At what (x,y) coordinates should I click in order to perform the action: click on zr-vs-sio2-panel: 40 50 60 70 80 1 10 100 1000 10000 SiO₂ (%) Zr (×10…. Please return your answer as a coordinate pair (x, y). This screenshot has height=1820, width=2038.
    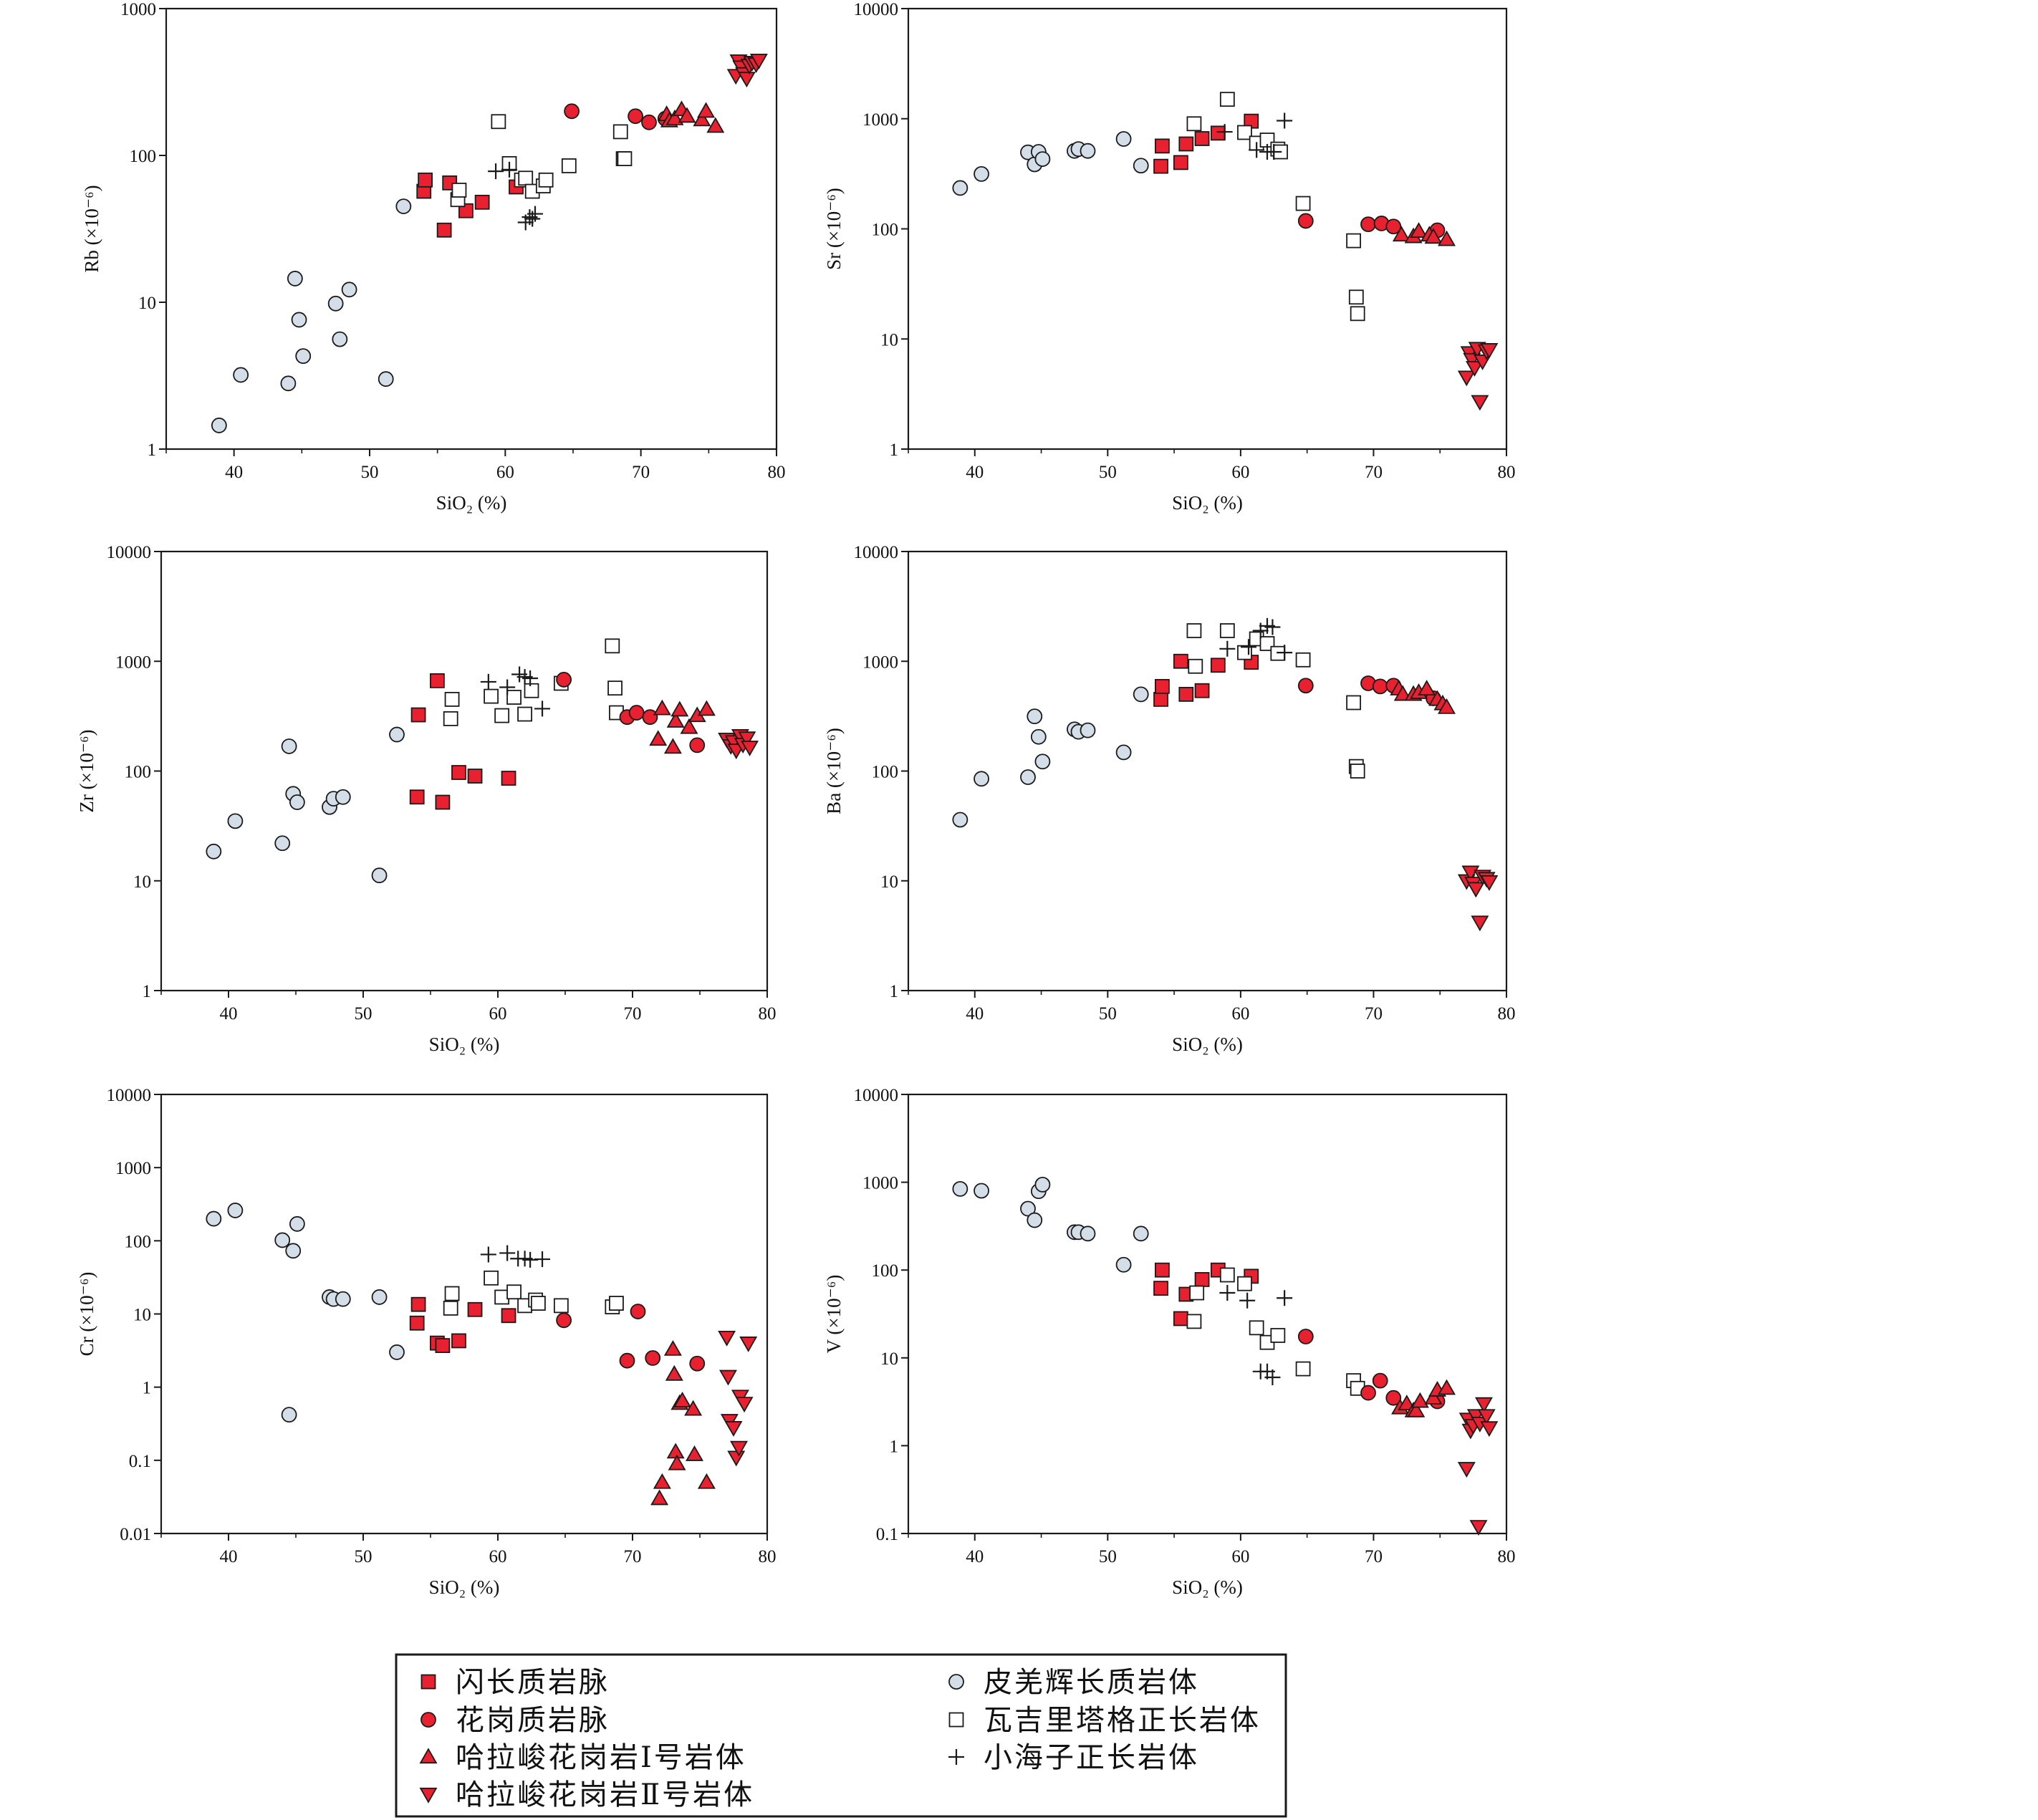
    Looking at the image, I should click on (426, 799).